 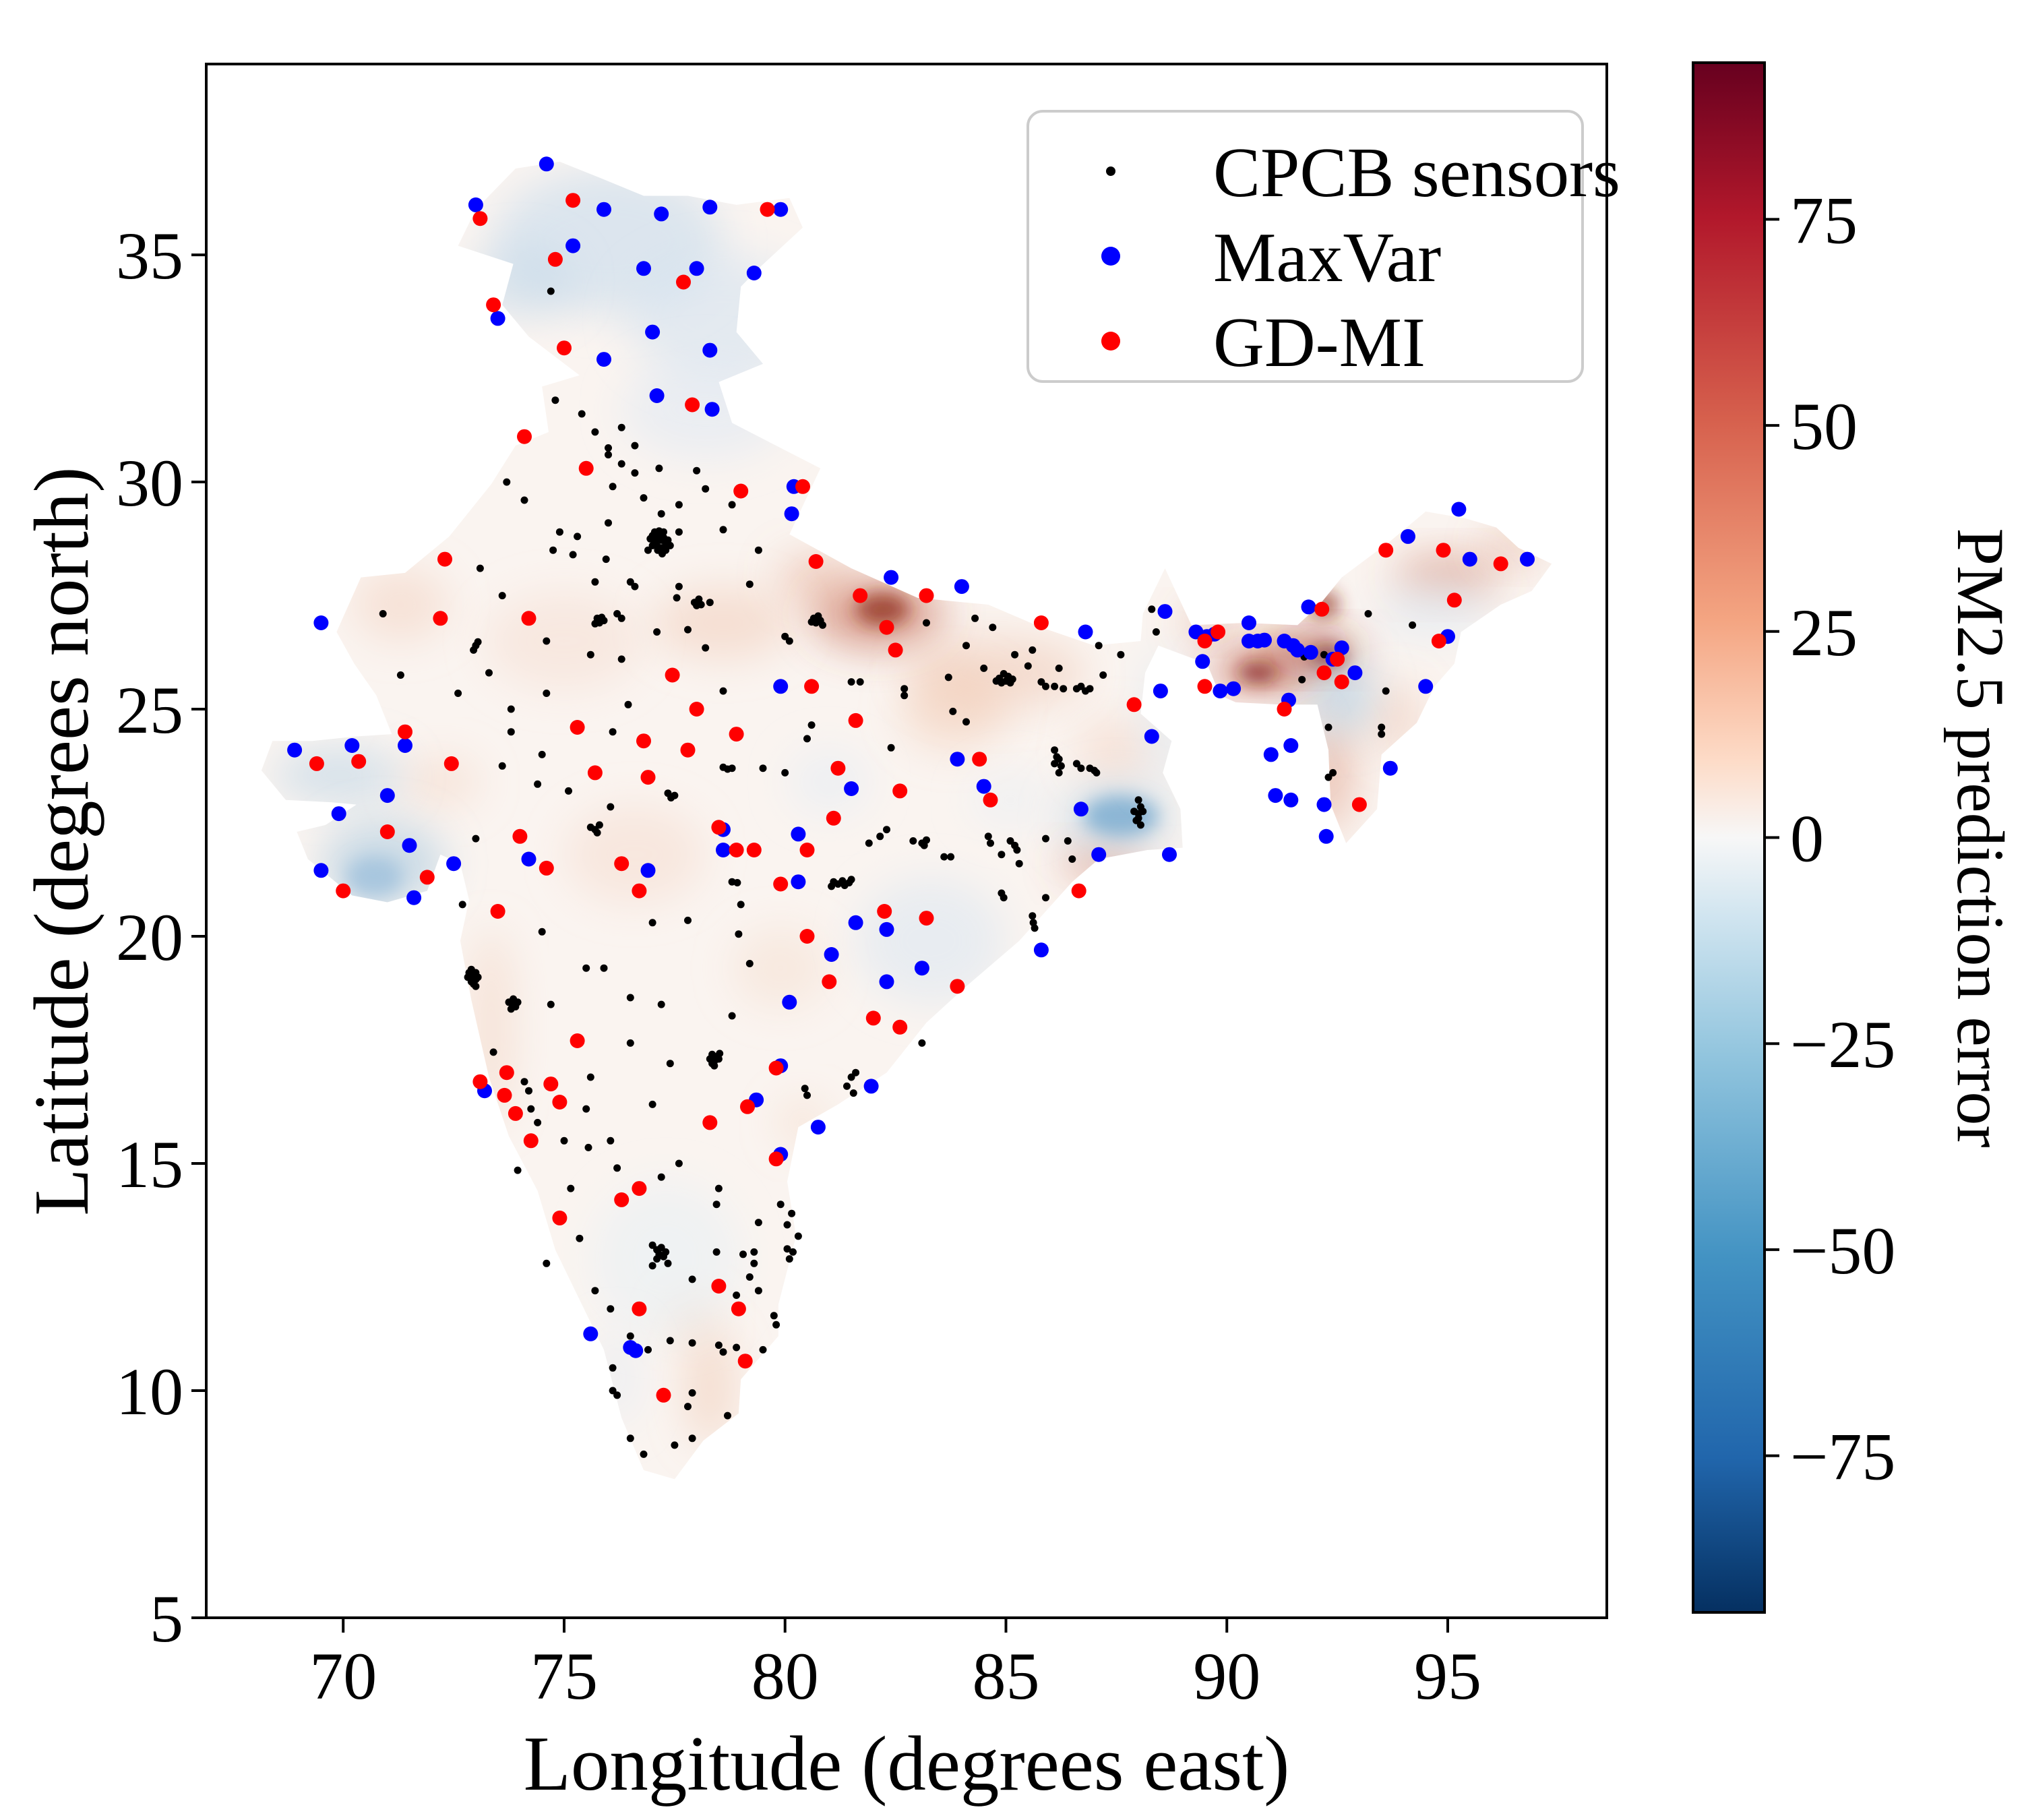 I want to click on colorbar-tick-label: −25, so click(x=1843, y=1044).